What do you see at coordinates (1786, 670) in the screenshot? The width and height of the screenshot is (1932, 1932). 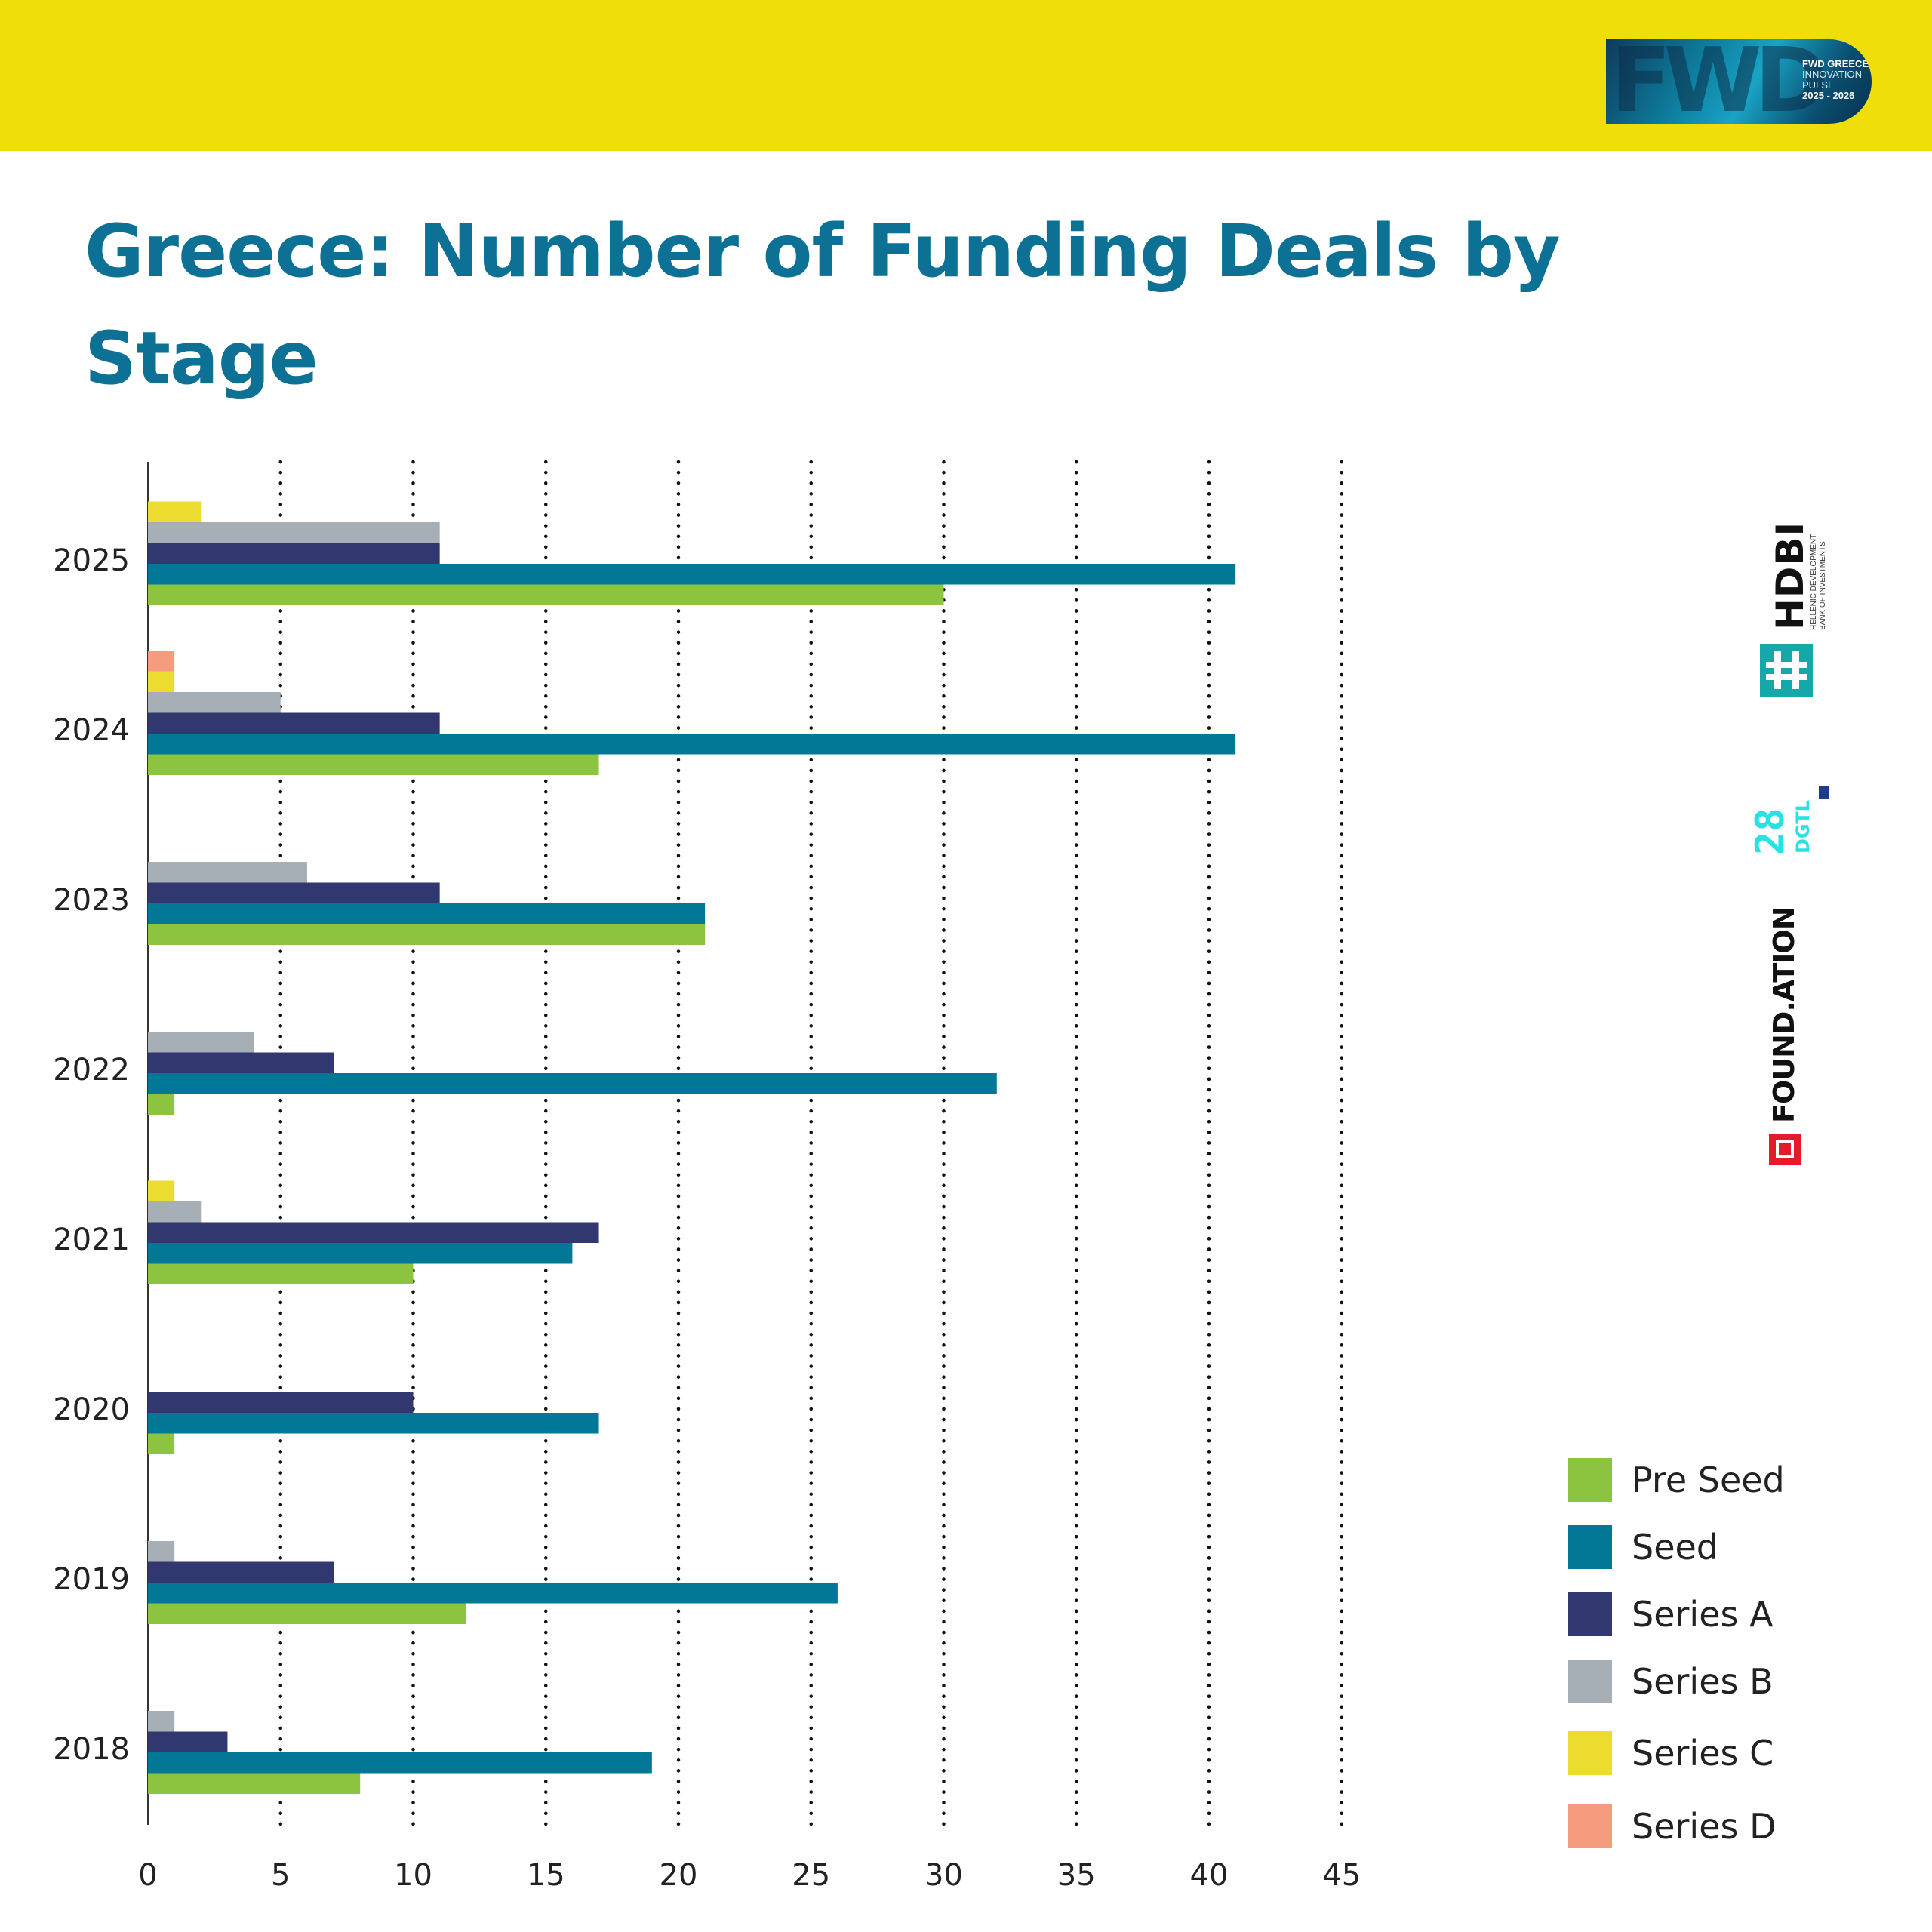 I see `hdbi-mark-icon` at bounding box center [1786, 670].